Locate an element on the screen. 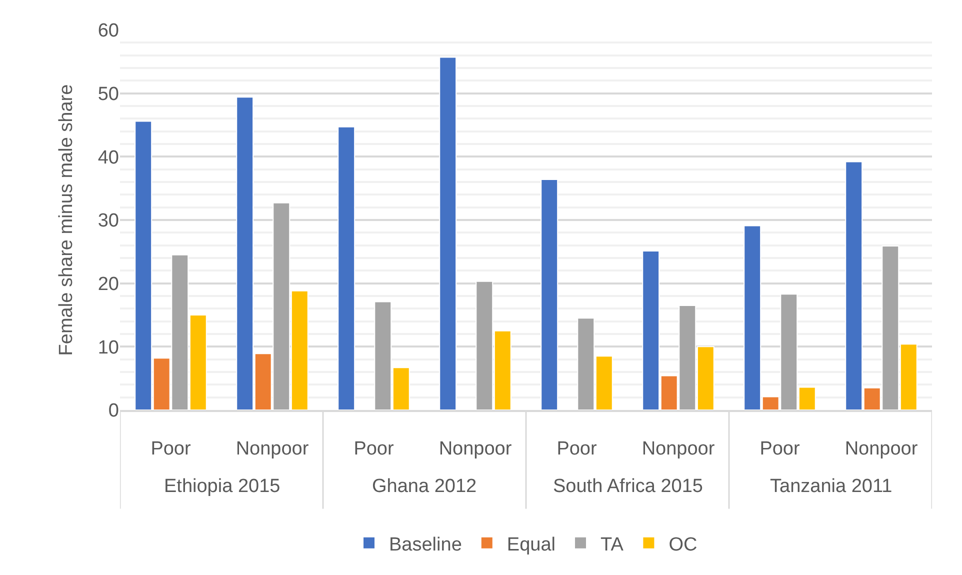 The height and width of the screenshot is (575, 962). y-tick-label: 30 is located at coordinates (108, 221).